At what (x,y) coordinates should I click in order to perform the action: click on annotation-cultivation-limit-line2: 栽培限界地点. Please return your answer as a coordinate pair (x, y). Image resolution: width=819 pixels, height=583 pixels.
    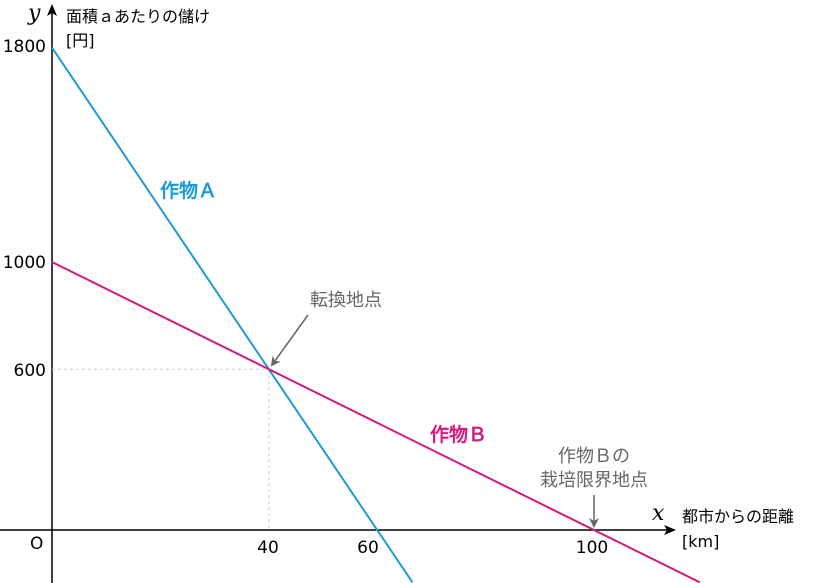
    Looking at the image, I should click on (594, 480).